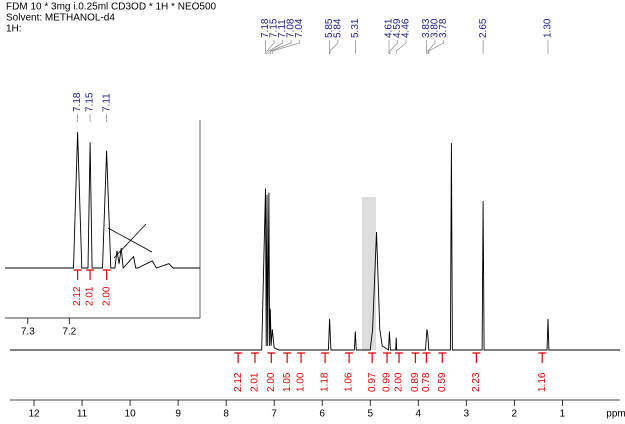  Describe the element at coordinates (338, 28) in the screenshot. I see `peak-label: 5.84` at that location.